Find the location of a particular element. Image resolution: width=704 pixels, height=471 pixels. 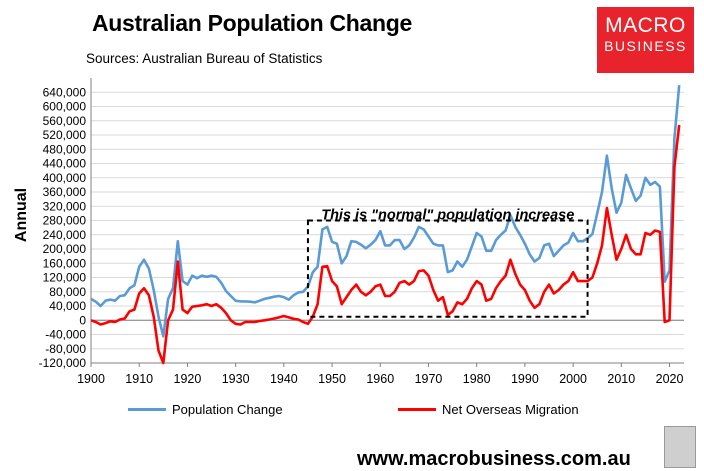

y-tick-label: 80,000 is located at coordinates (67, 292).